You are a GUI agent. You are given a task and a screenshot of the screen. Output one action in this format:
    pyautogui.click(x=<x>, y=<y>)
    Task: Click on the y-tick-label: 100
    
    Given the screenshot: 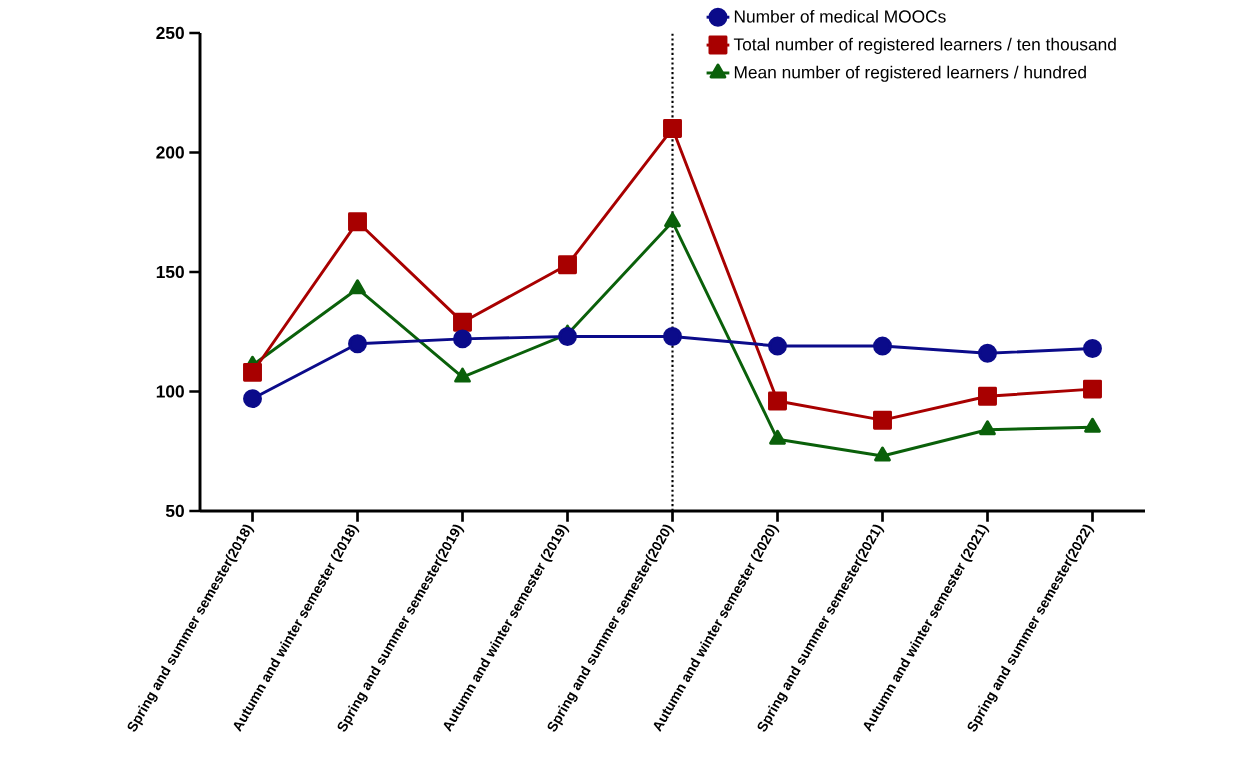 What is the action you would take?
    pyautogui.click(x=170, y=391)
    